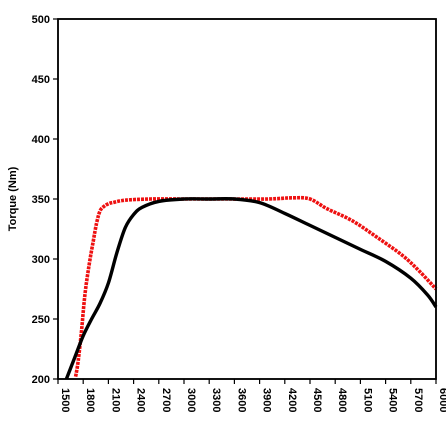 The image size is (446, 438). I want to click on x-tick-label: 4800, so click(342, 400).